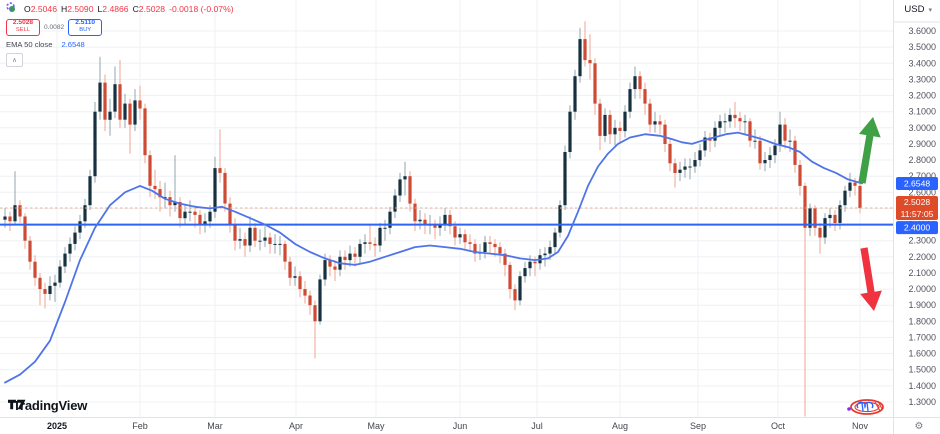  I want to click on low-value: 2.4866, so click(115, 9).